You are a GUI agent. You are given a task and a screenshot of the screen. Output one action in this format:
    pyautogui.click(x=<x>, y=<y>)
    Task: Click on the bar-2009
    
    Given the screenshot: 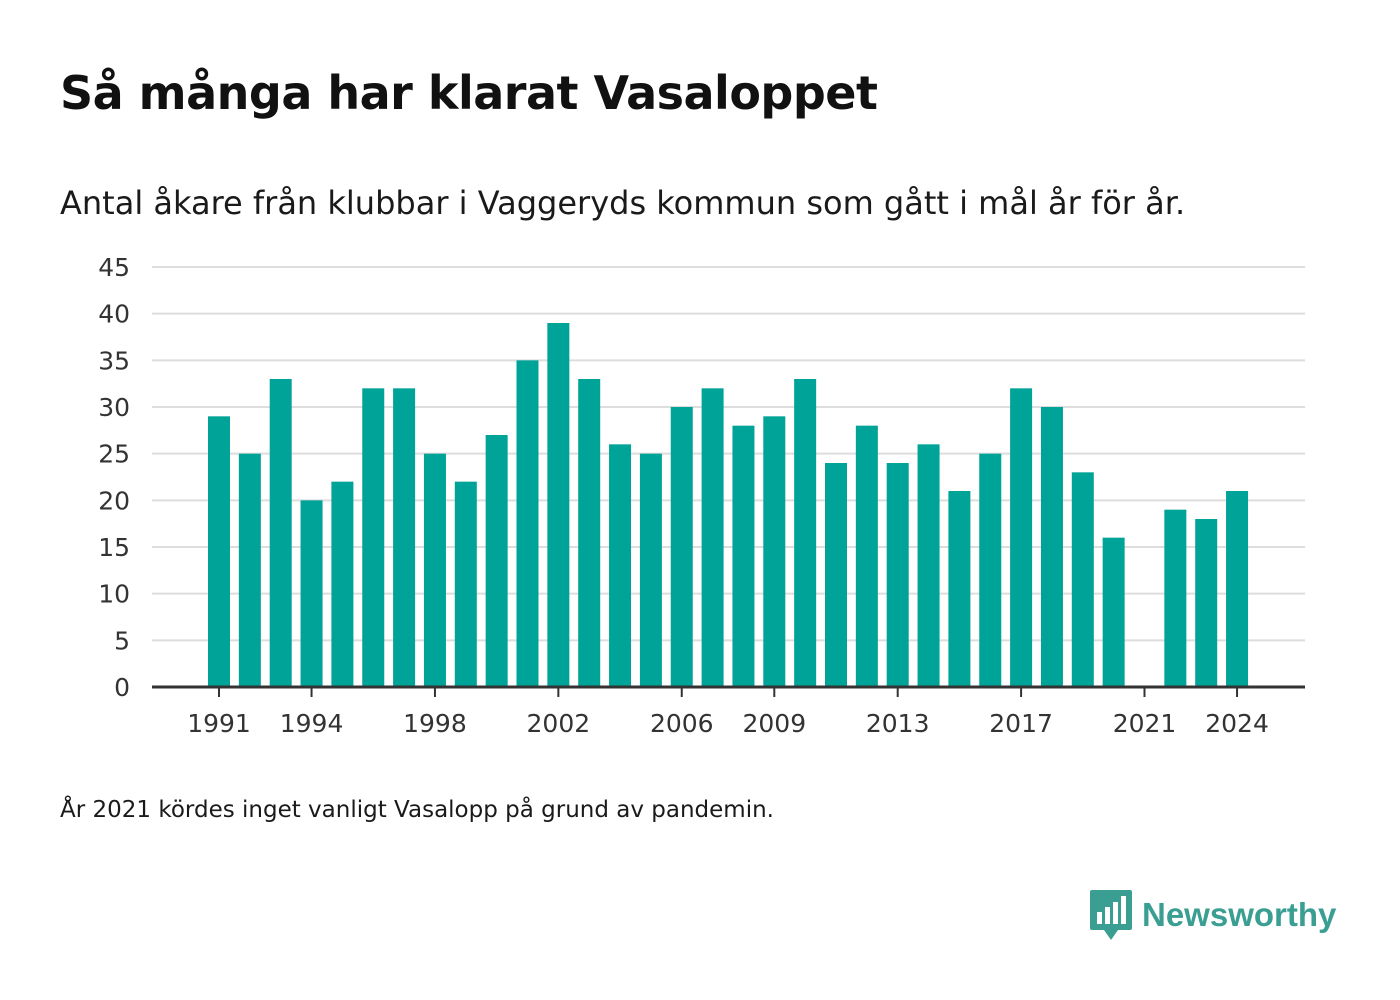 What is the action you would take?
    pyautogui.click(x=774, y=551)
    